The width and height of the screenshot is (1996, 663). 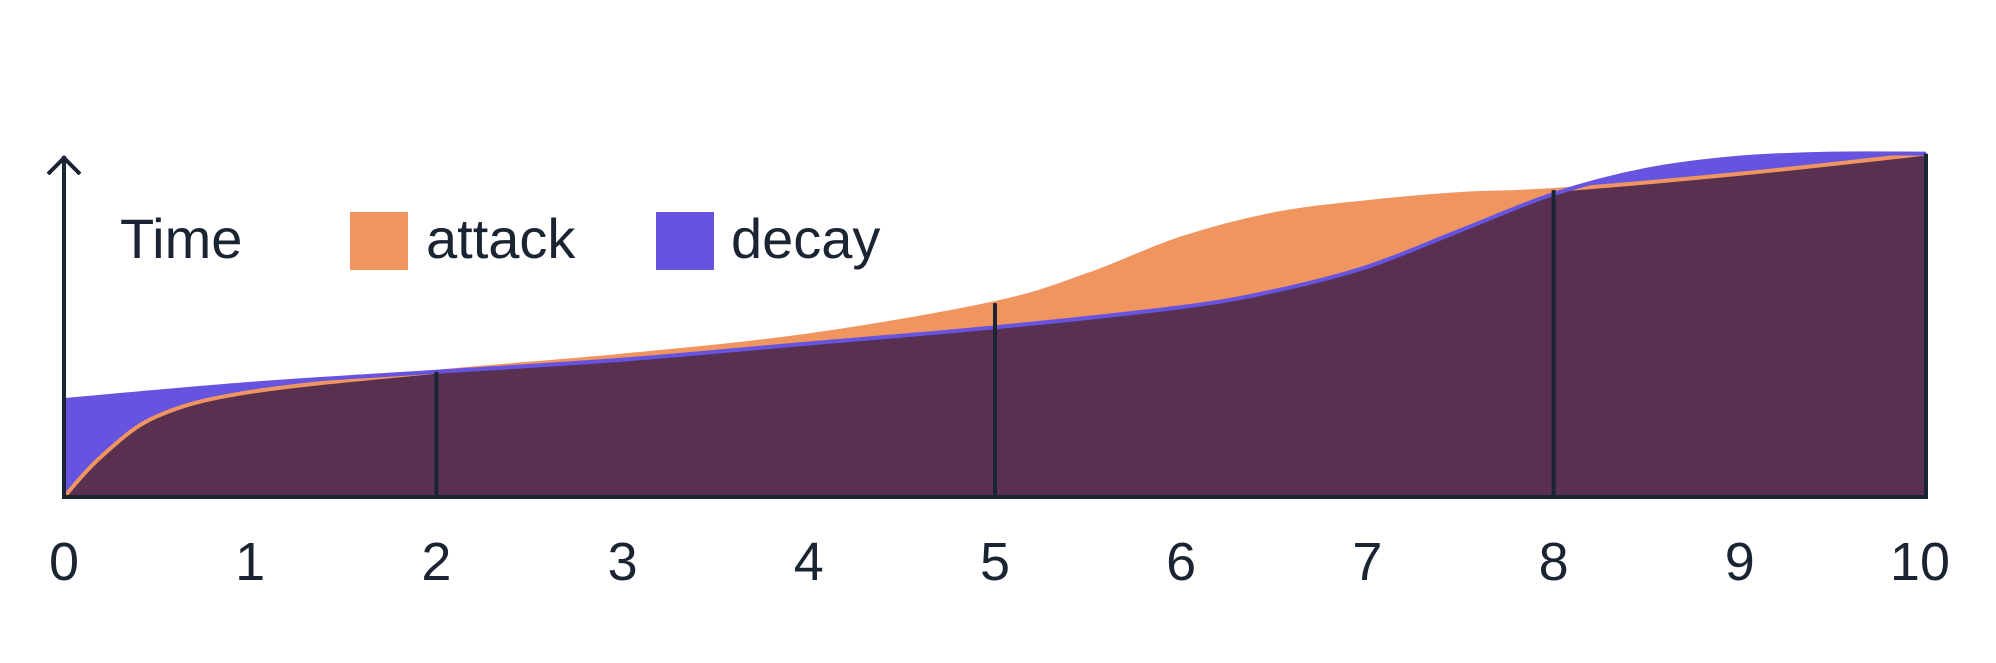 I want to click on legend-swatch-decay, so click(x=685, y=241).